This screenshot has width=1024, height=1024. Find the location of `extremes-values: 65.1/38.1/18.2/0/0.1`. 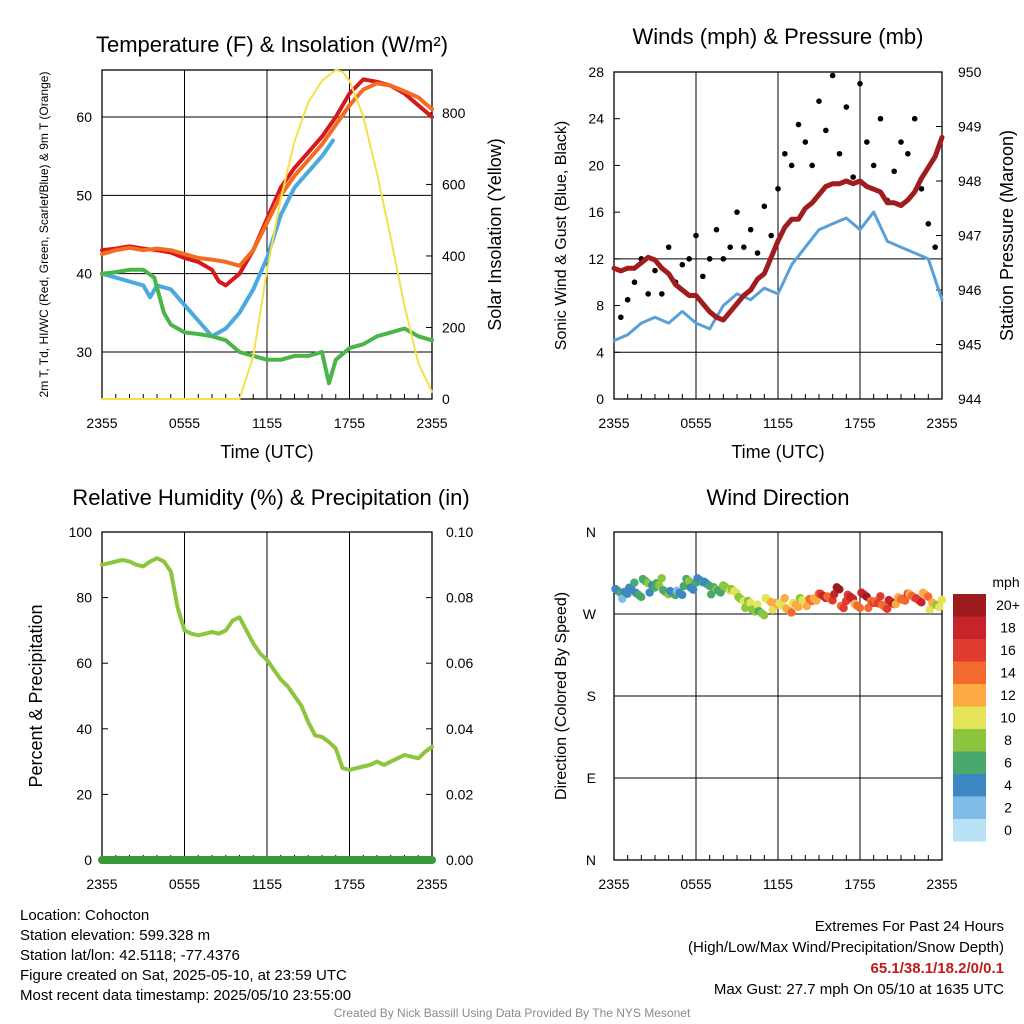

extremes-values: 65.1/38.1/18.2/0/0.1 is located at coordinates (937, 968).